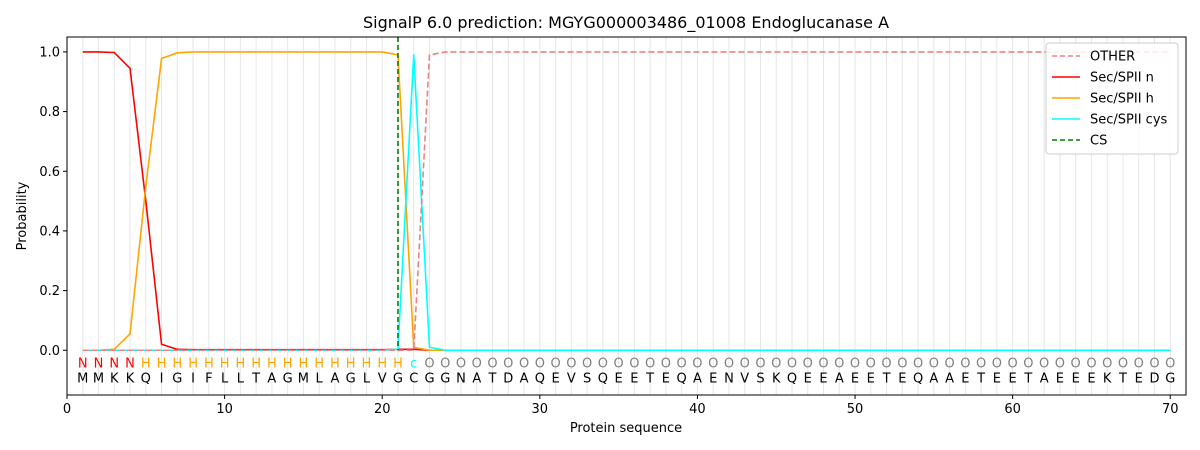 This screenshot has height=450, width=1200. Describe the element at coordinates (461, 378) in the screenshot. I see `residue-label: N` at that location.